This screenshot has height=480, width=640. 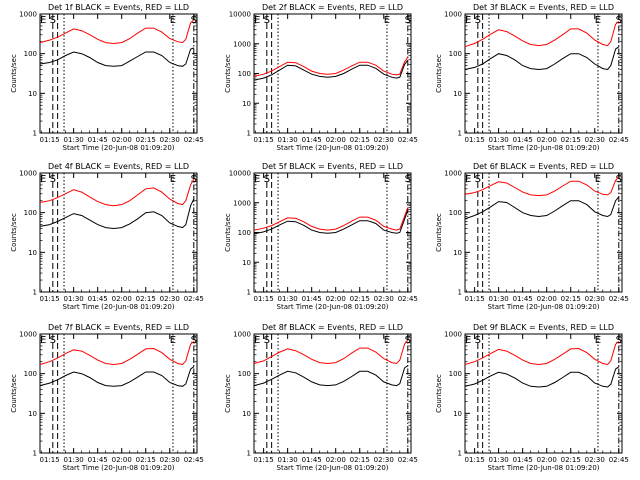 What do you see at coordinates (118, 7) in the screenshot?
I see `panel-title: Det 1f BLACK = Events, RED = LLD` at bounding box center [118, 7].